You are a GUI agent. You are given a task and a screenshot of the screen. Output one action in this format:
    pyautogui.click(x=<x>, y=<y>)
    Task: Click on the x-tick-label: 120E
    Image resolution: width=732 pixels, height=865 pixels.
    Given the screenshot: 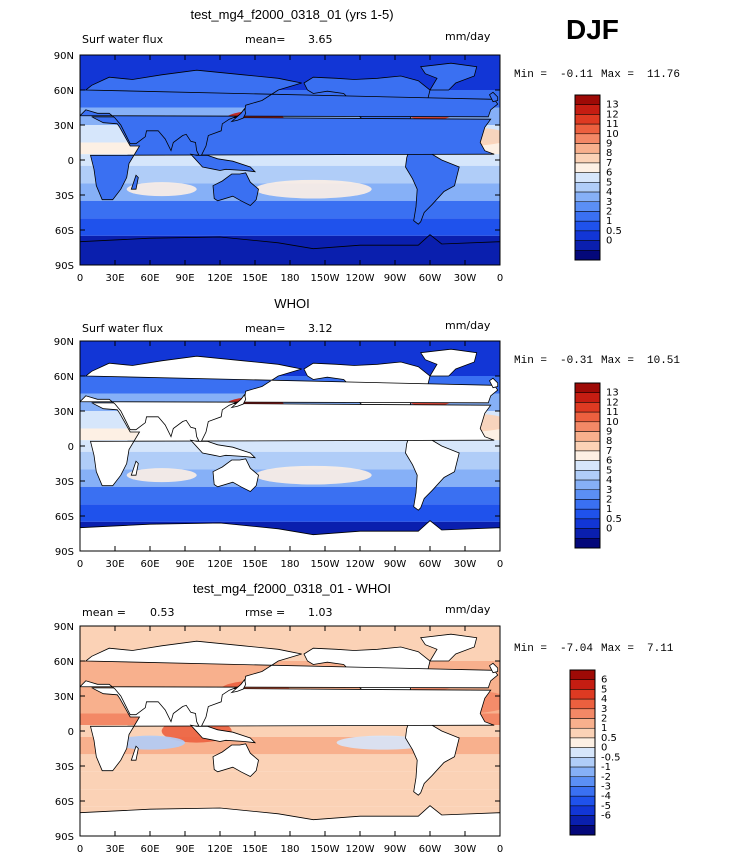 What is the action you would take?
    pyautogui.click(x=219, y=849)
    